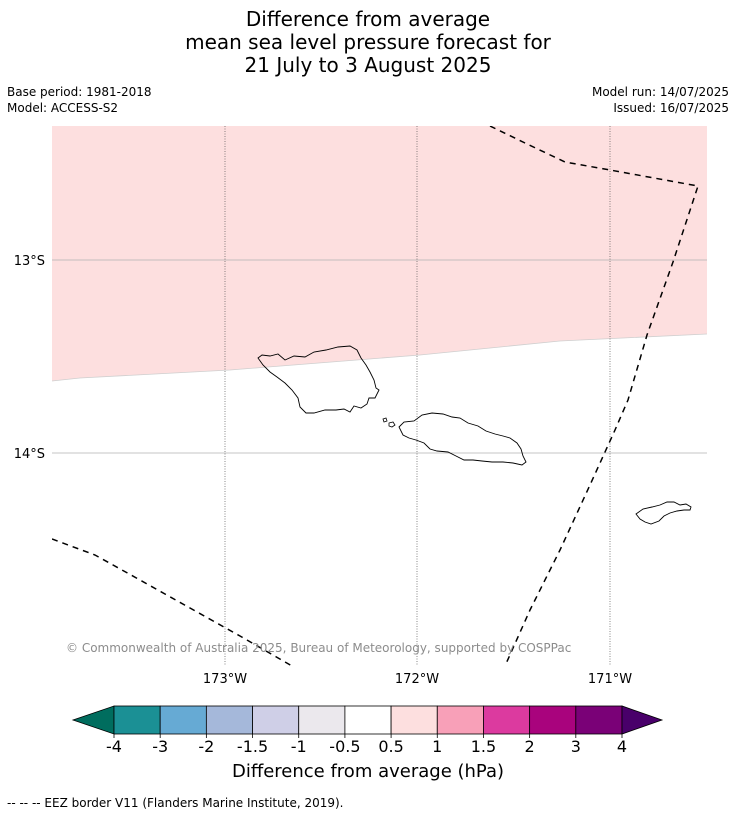  Describe the element at coordinates (483, 746) in the screenshot. I see `colorbar-tick-label: 1.5` at that location.